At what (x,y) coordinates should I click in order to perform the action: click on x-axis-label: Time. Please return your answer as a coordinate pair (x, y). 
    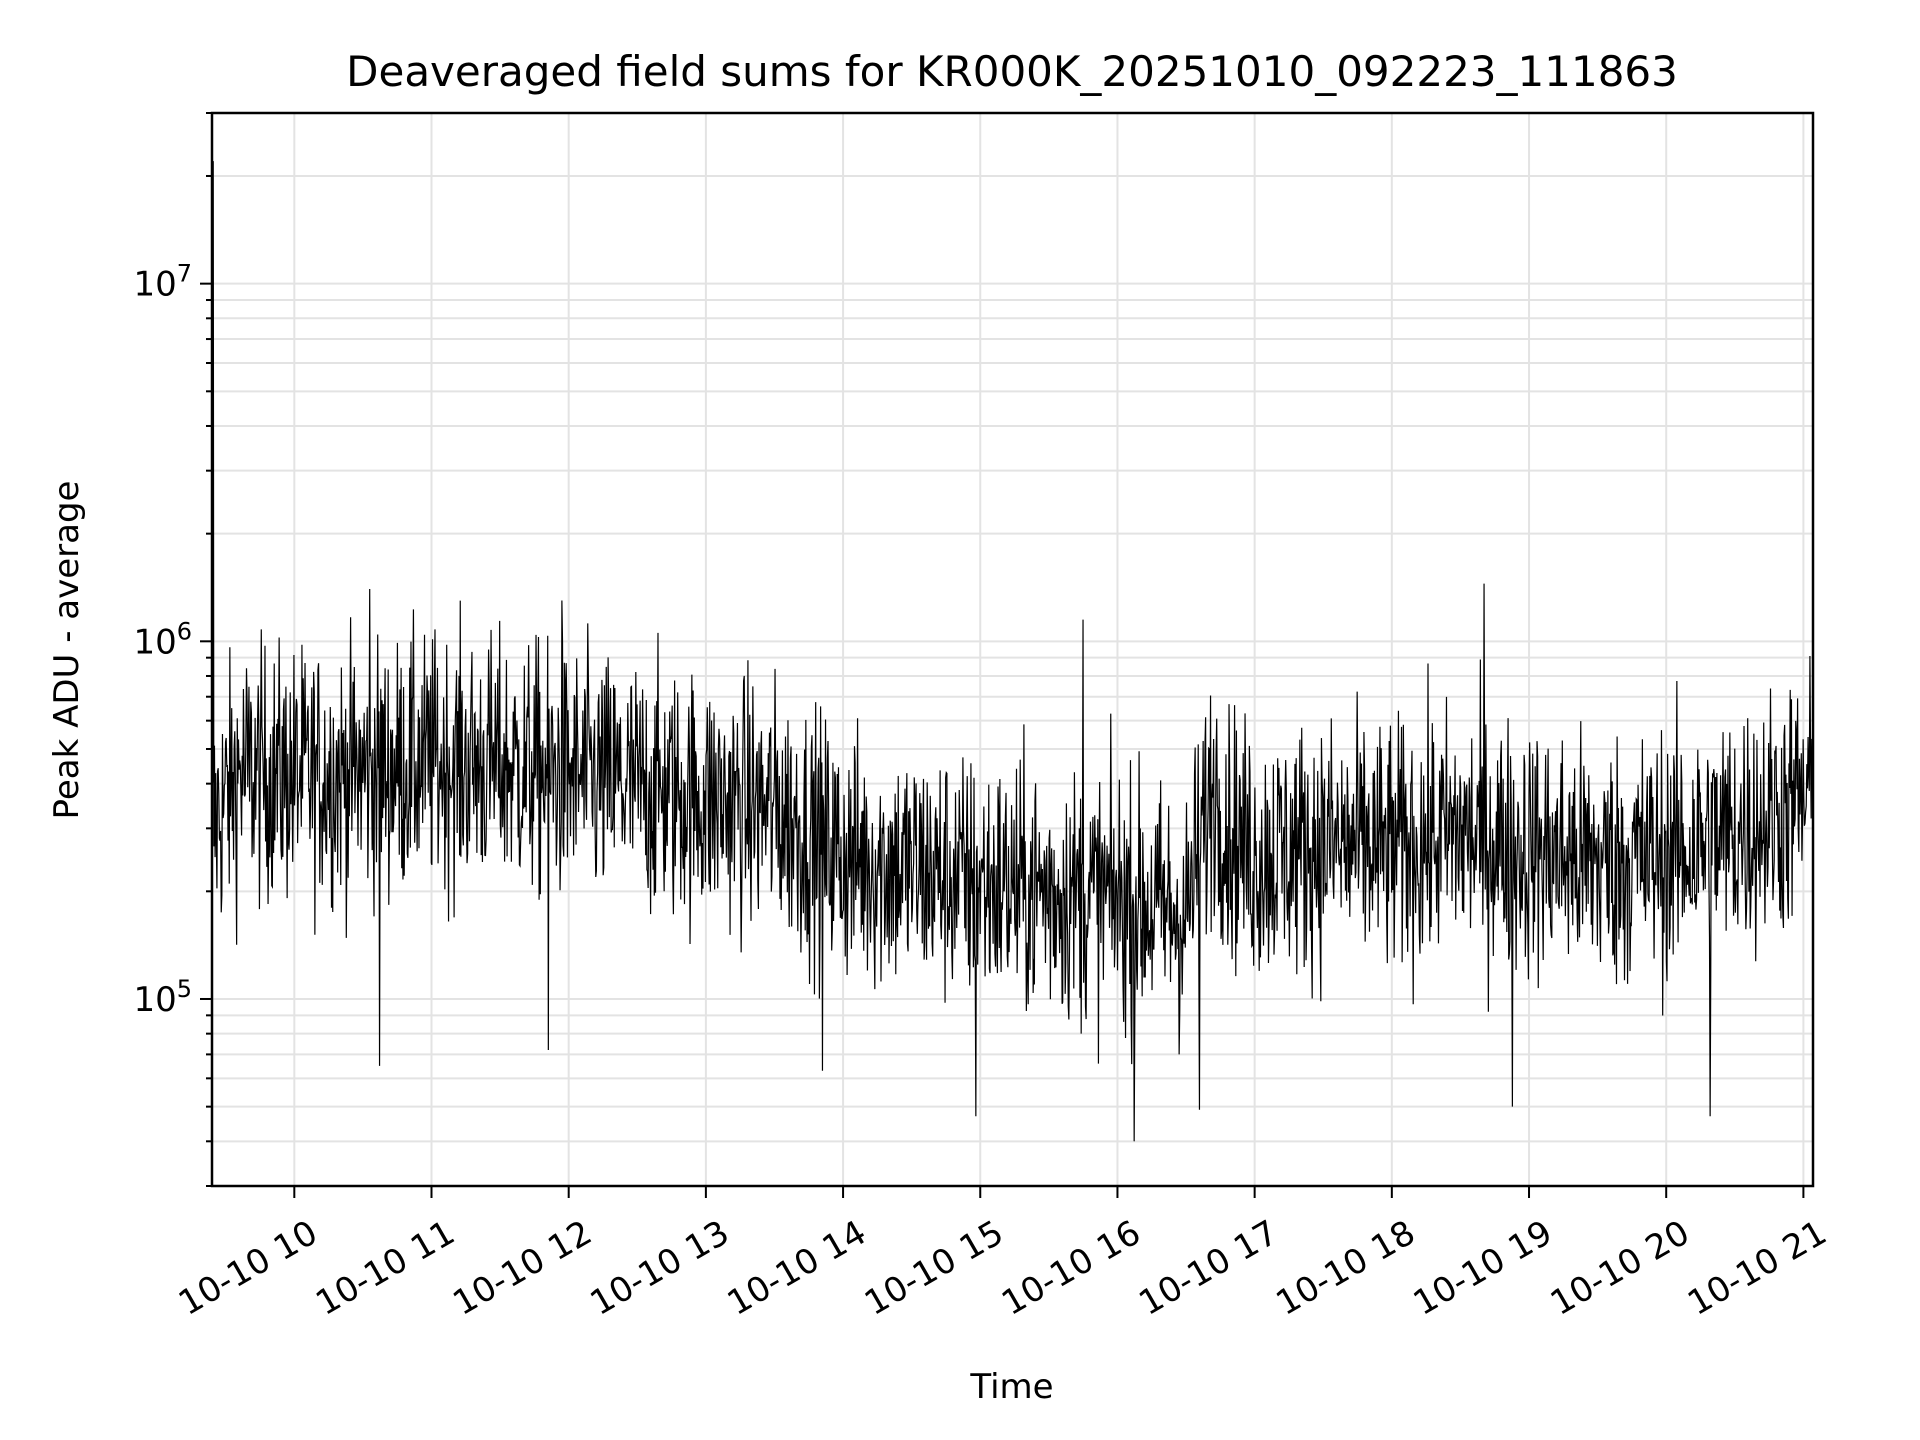
    Looking at the image, I should click on (1011, 1387).